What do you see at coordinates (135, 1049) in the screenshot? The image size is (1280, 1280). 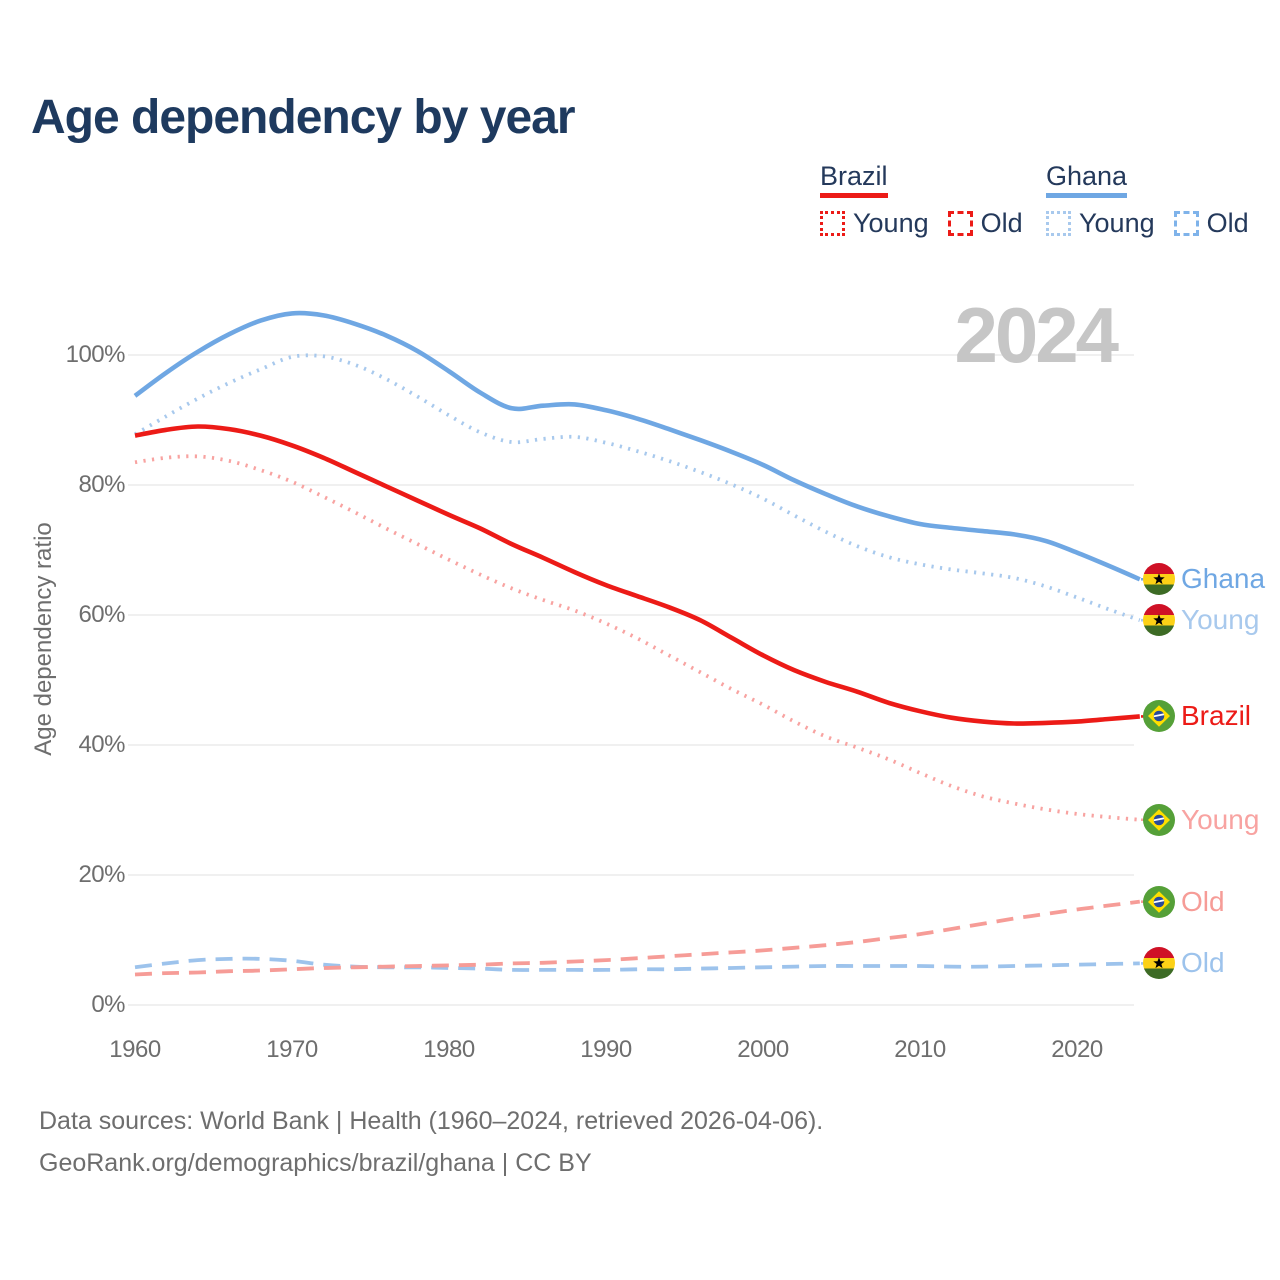 I see `x-tick-label: 1960` at bounding box center [135, 1049].